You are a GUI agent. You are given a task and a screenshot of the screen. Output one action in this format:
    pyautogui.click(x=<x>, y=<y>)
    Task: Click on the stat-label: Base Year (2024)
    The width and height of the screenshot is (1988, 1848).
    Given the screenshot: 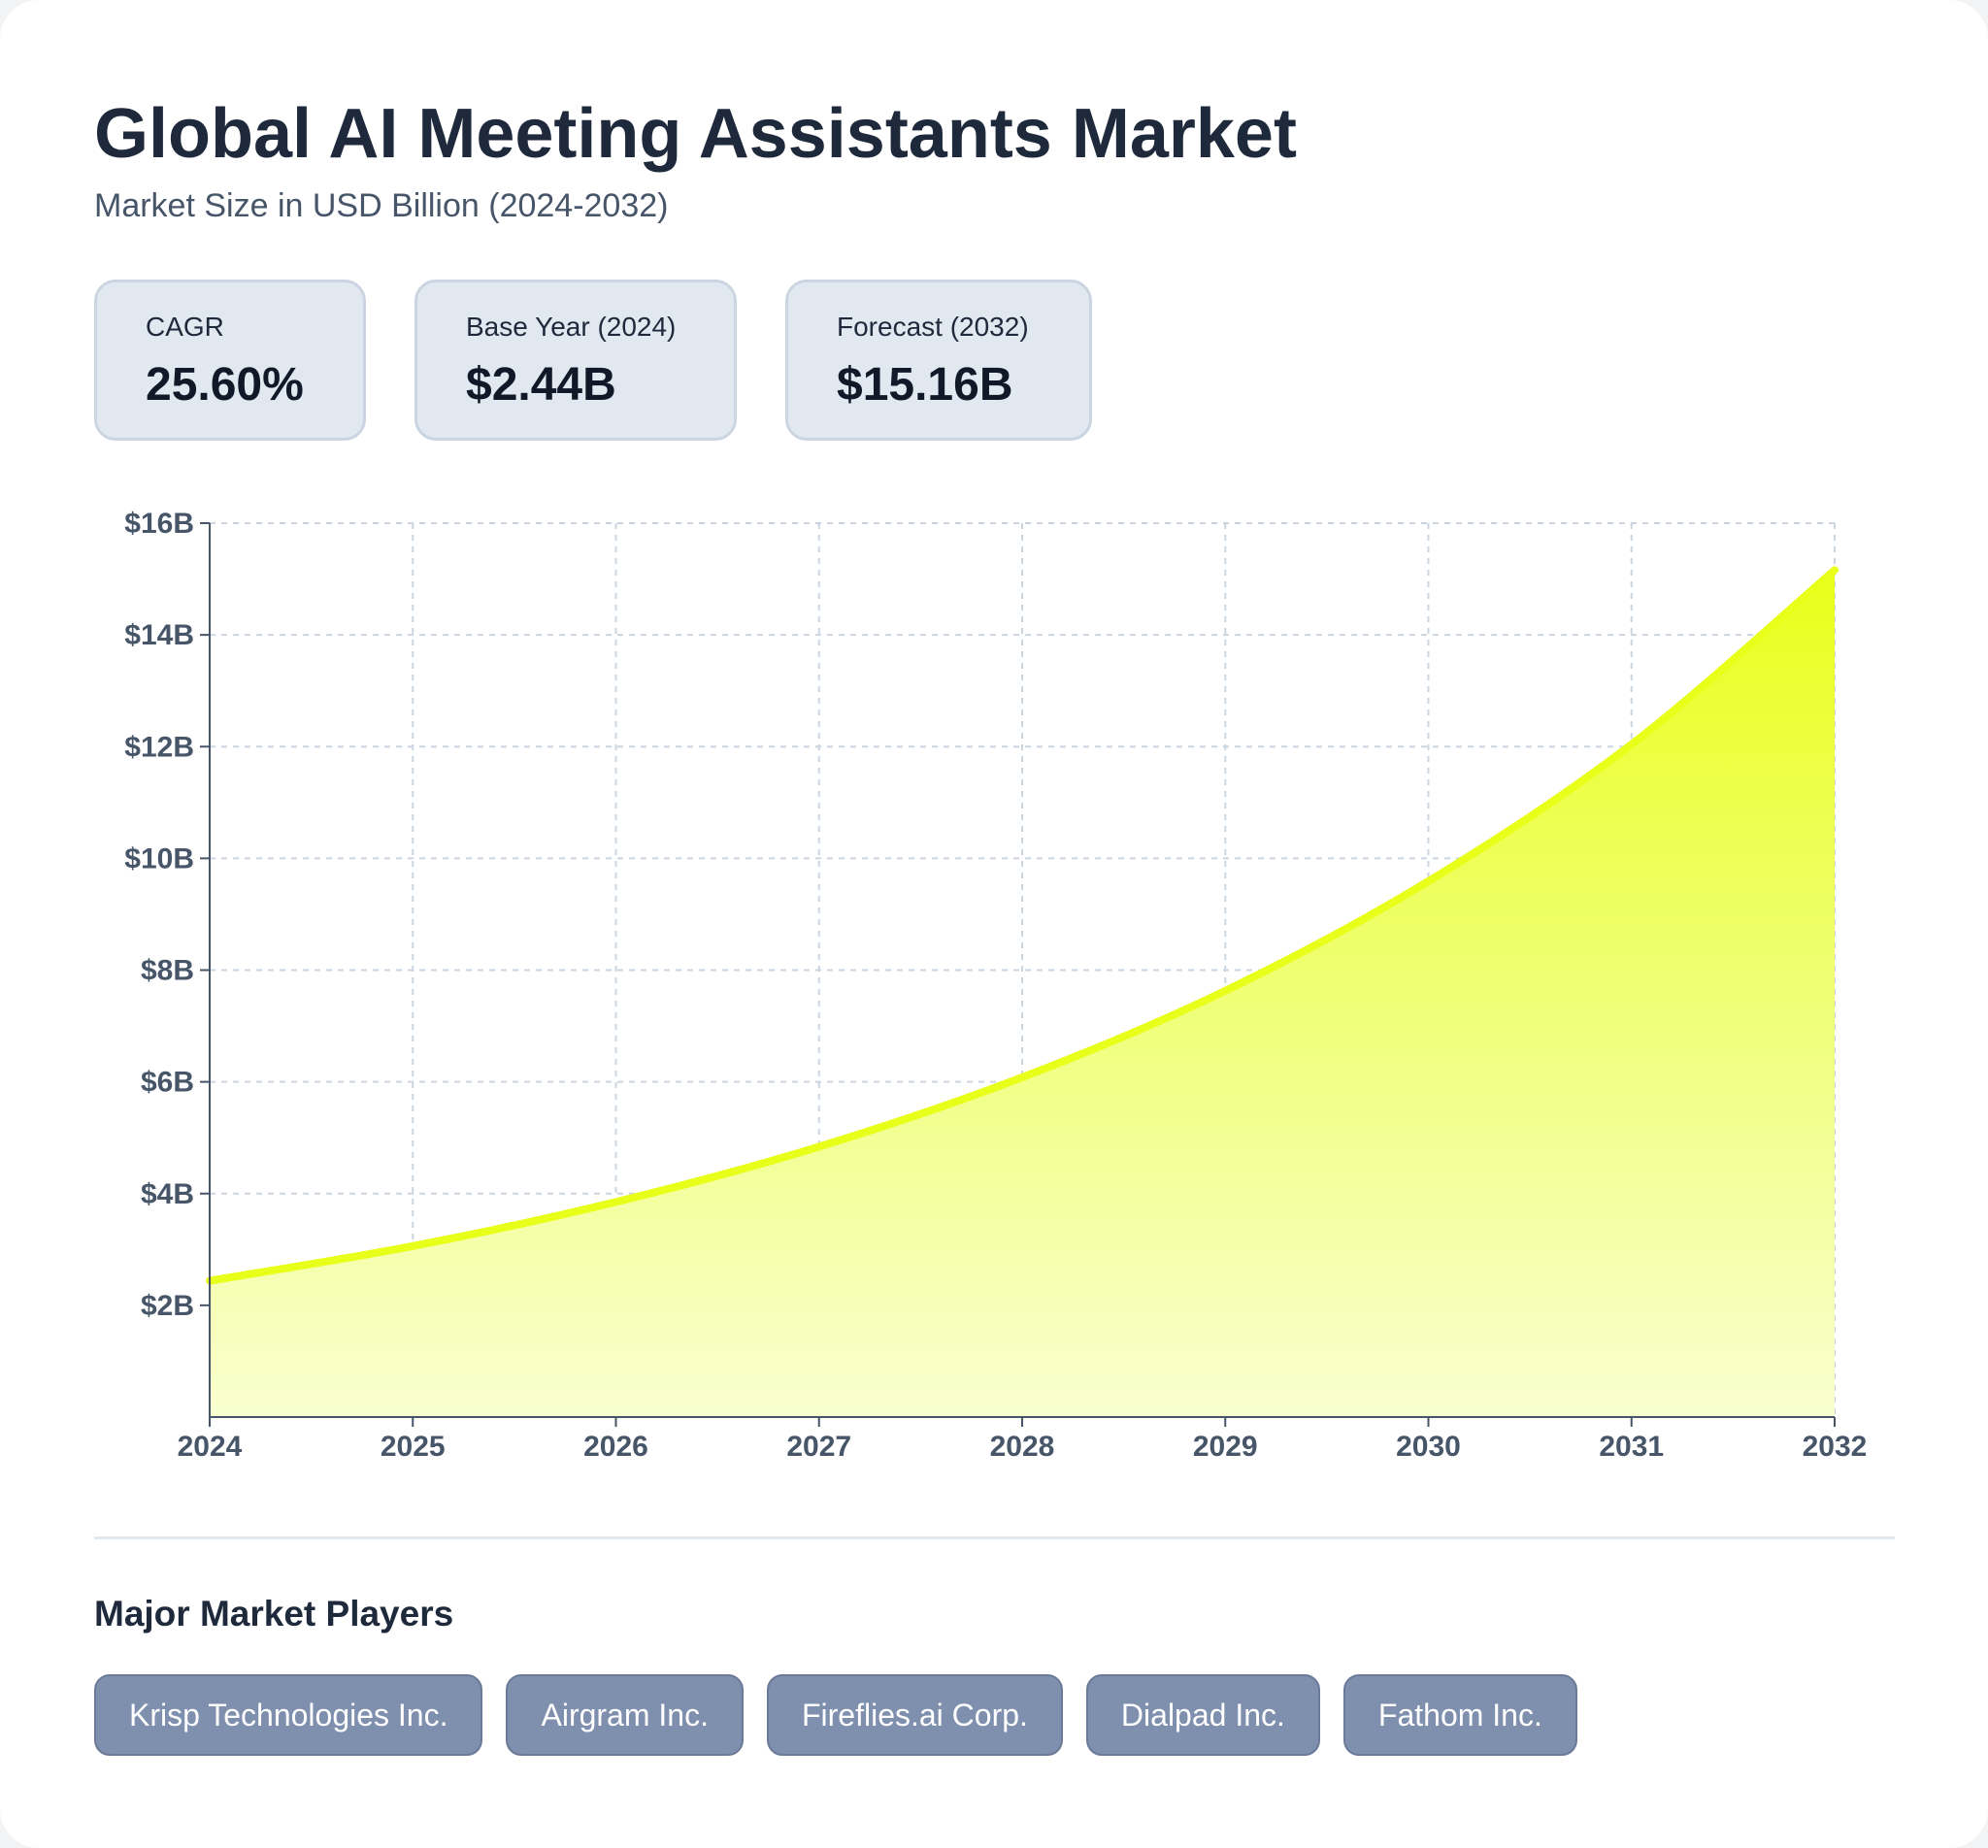 What is the action you would take?
    pyautogui.click(x=572, y=327)
    